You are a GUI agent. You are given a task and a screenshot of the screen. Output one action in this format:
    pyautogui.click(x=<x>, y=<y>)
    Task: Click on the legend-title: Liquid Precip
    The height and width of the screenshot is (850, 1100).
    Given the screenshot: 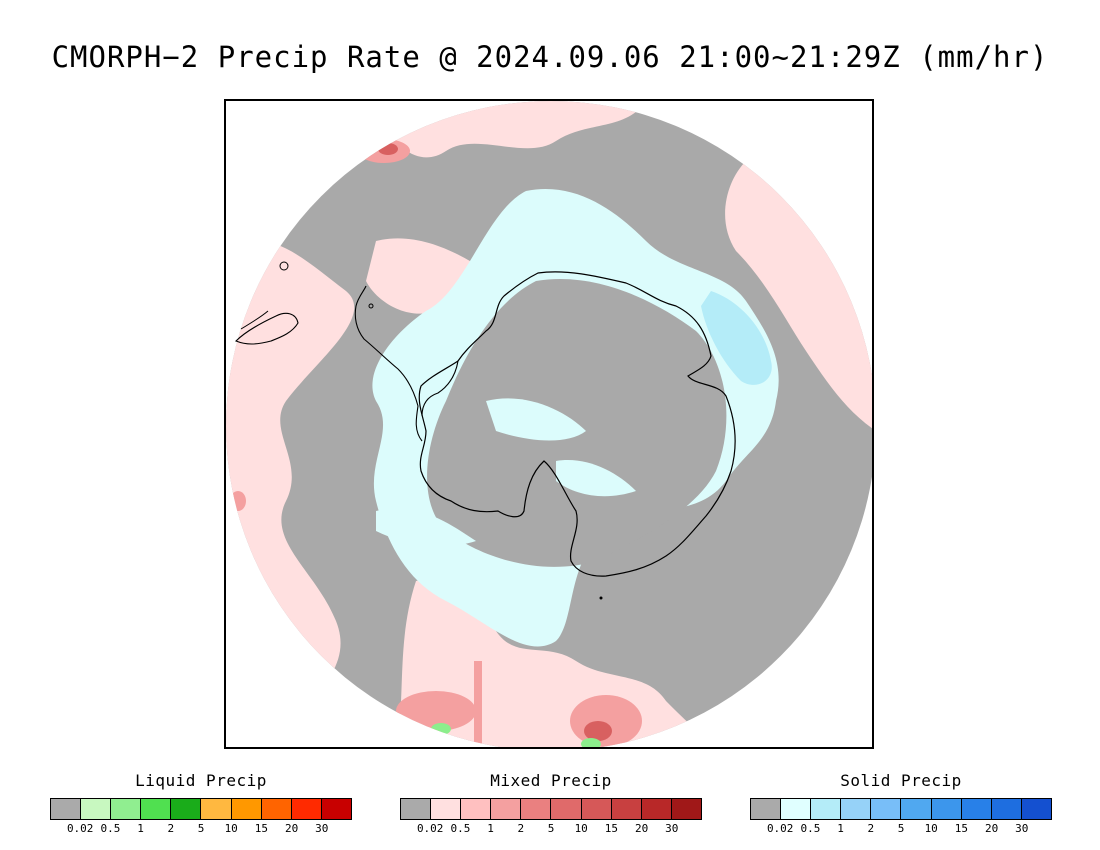 What is the action you would take?
    pyautogui.click(x=201, y=780)
    